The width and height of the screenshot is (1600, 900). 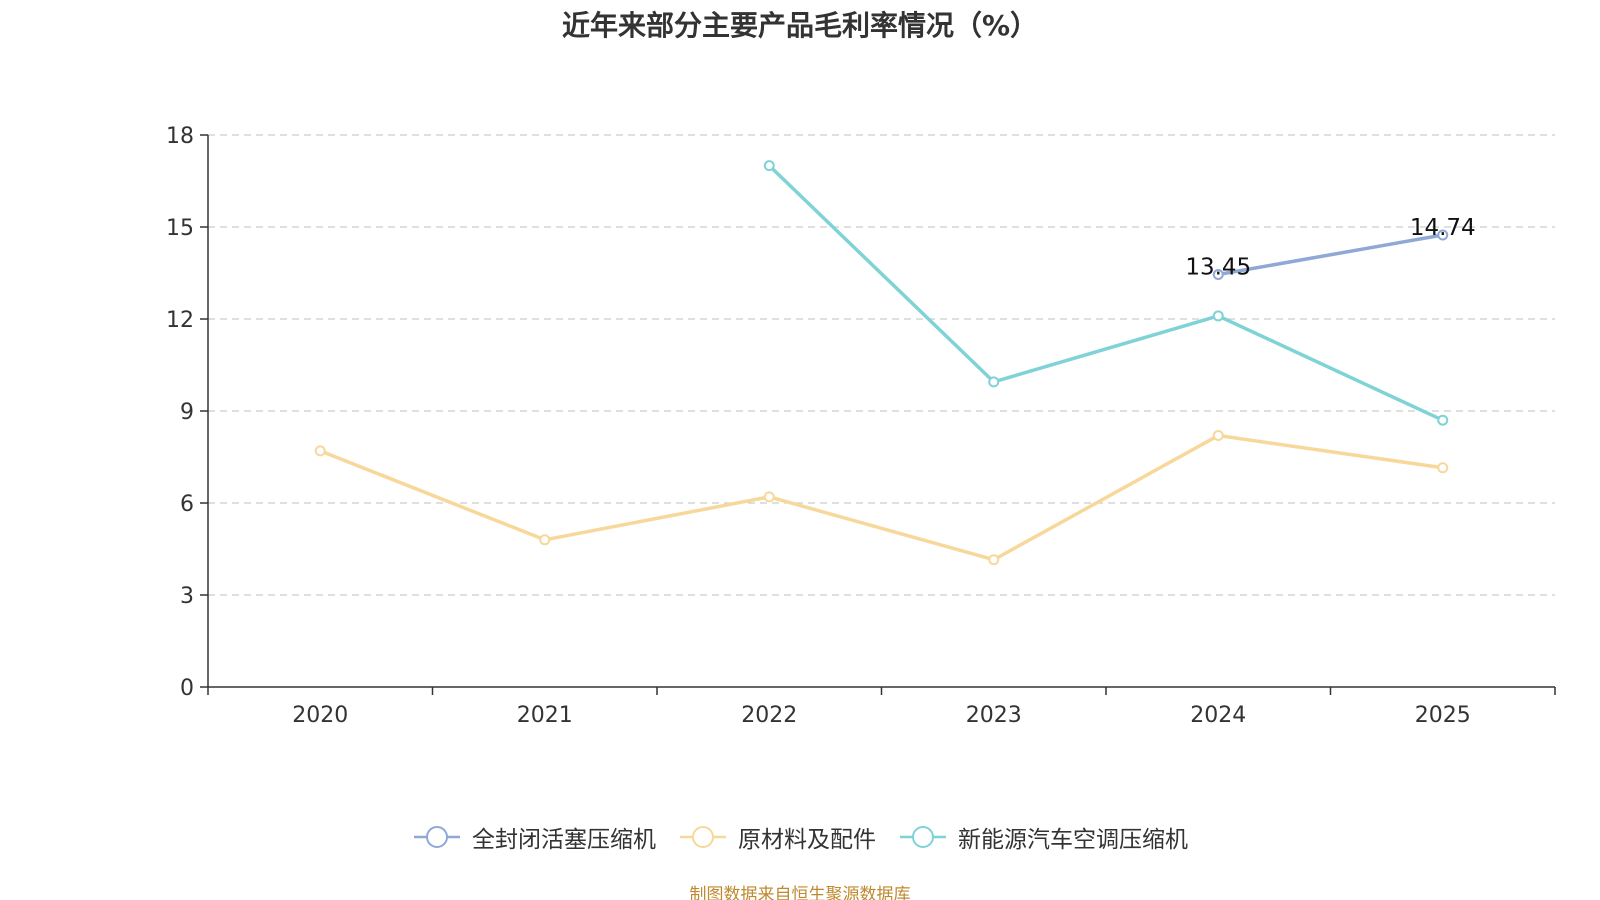 What do you see at coordinates (564, 840) in the screenshot?
I see `legend-label: 全封闭活塞压缩机` at bounding box center [564, 840].